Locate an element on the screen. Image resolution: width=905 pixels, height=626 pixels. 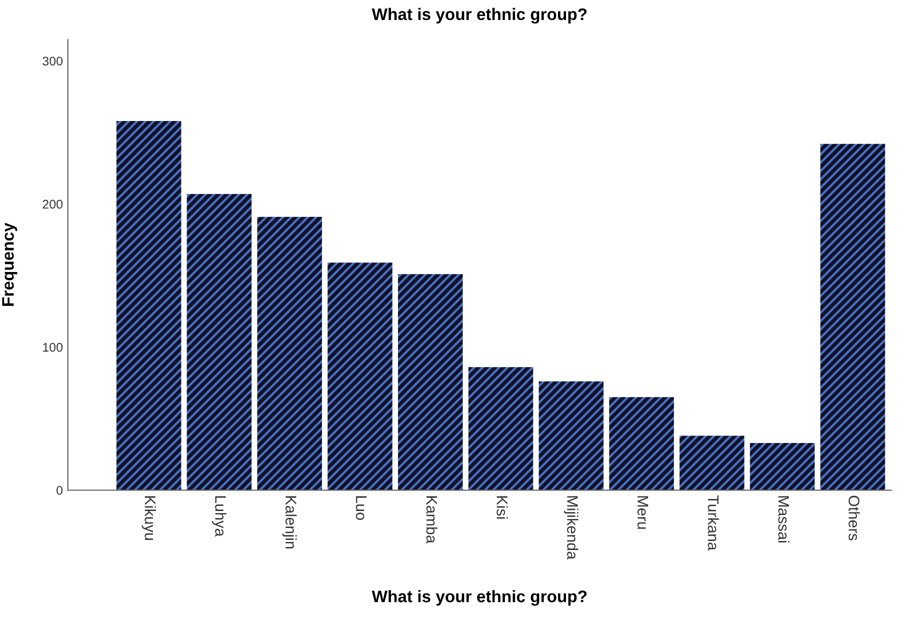
x-tick-label: Luo is located at coordinates (361, 508).